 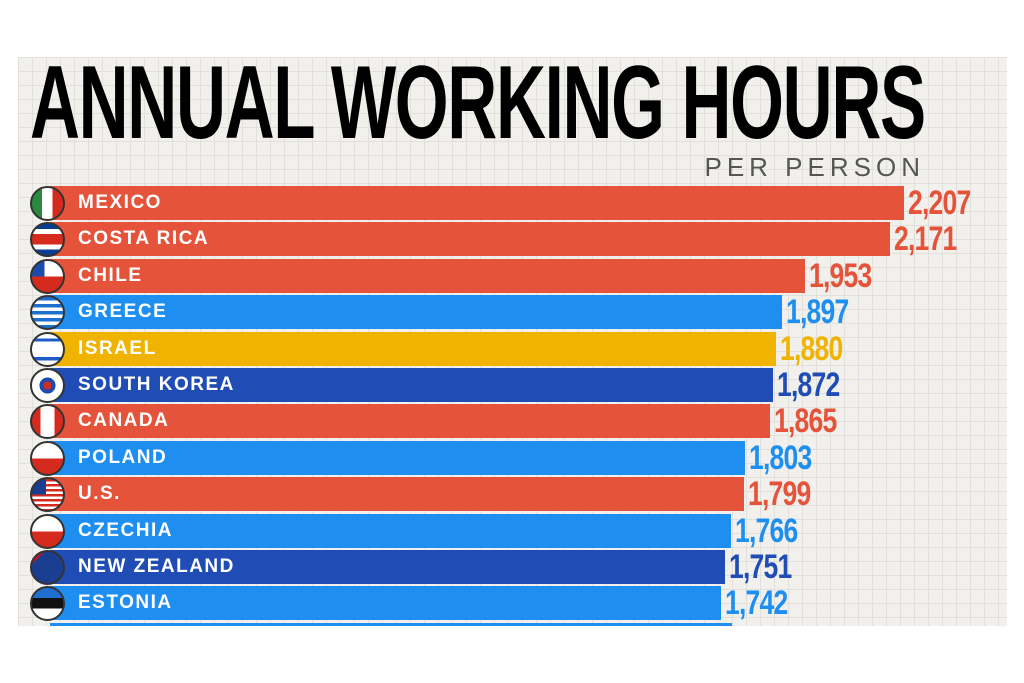 I want to click on country-label: ISRAEL, so click(x=117, y=348).